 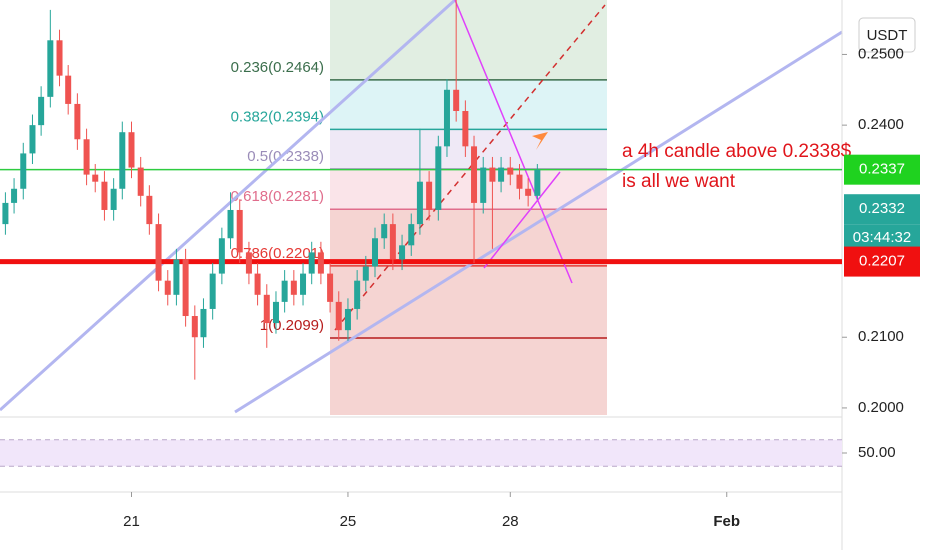 What do you see at coordinates (131, 521) in the screenshot?
I see `x-tick-label: 21` at bounding box center [131, 521].